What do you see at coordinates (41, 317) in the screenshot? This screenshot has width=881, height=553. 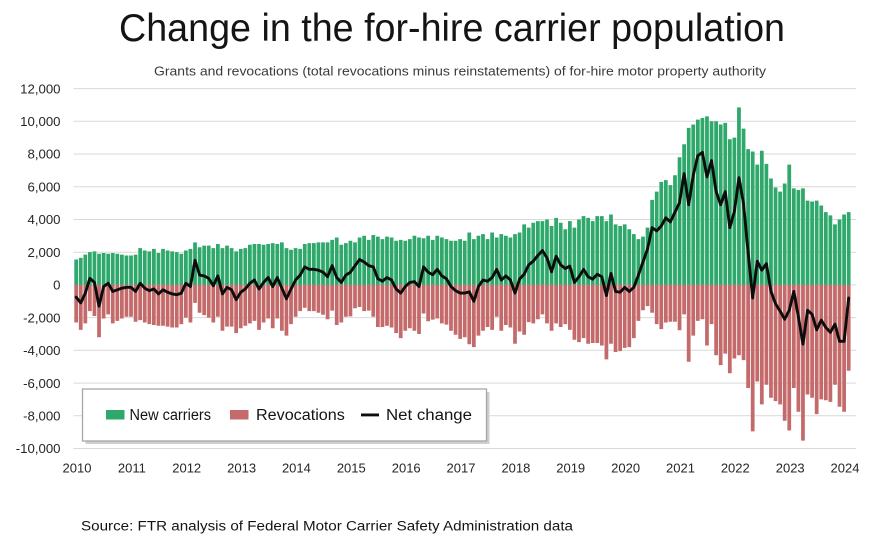 I see `svg-text: -2,000` at bounding box center [41, 317].